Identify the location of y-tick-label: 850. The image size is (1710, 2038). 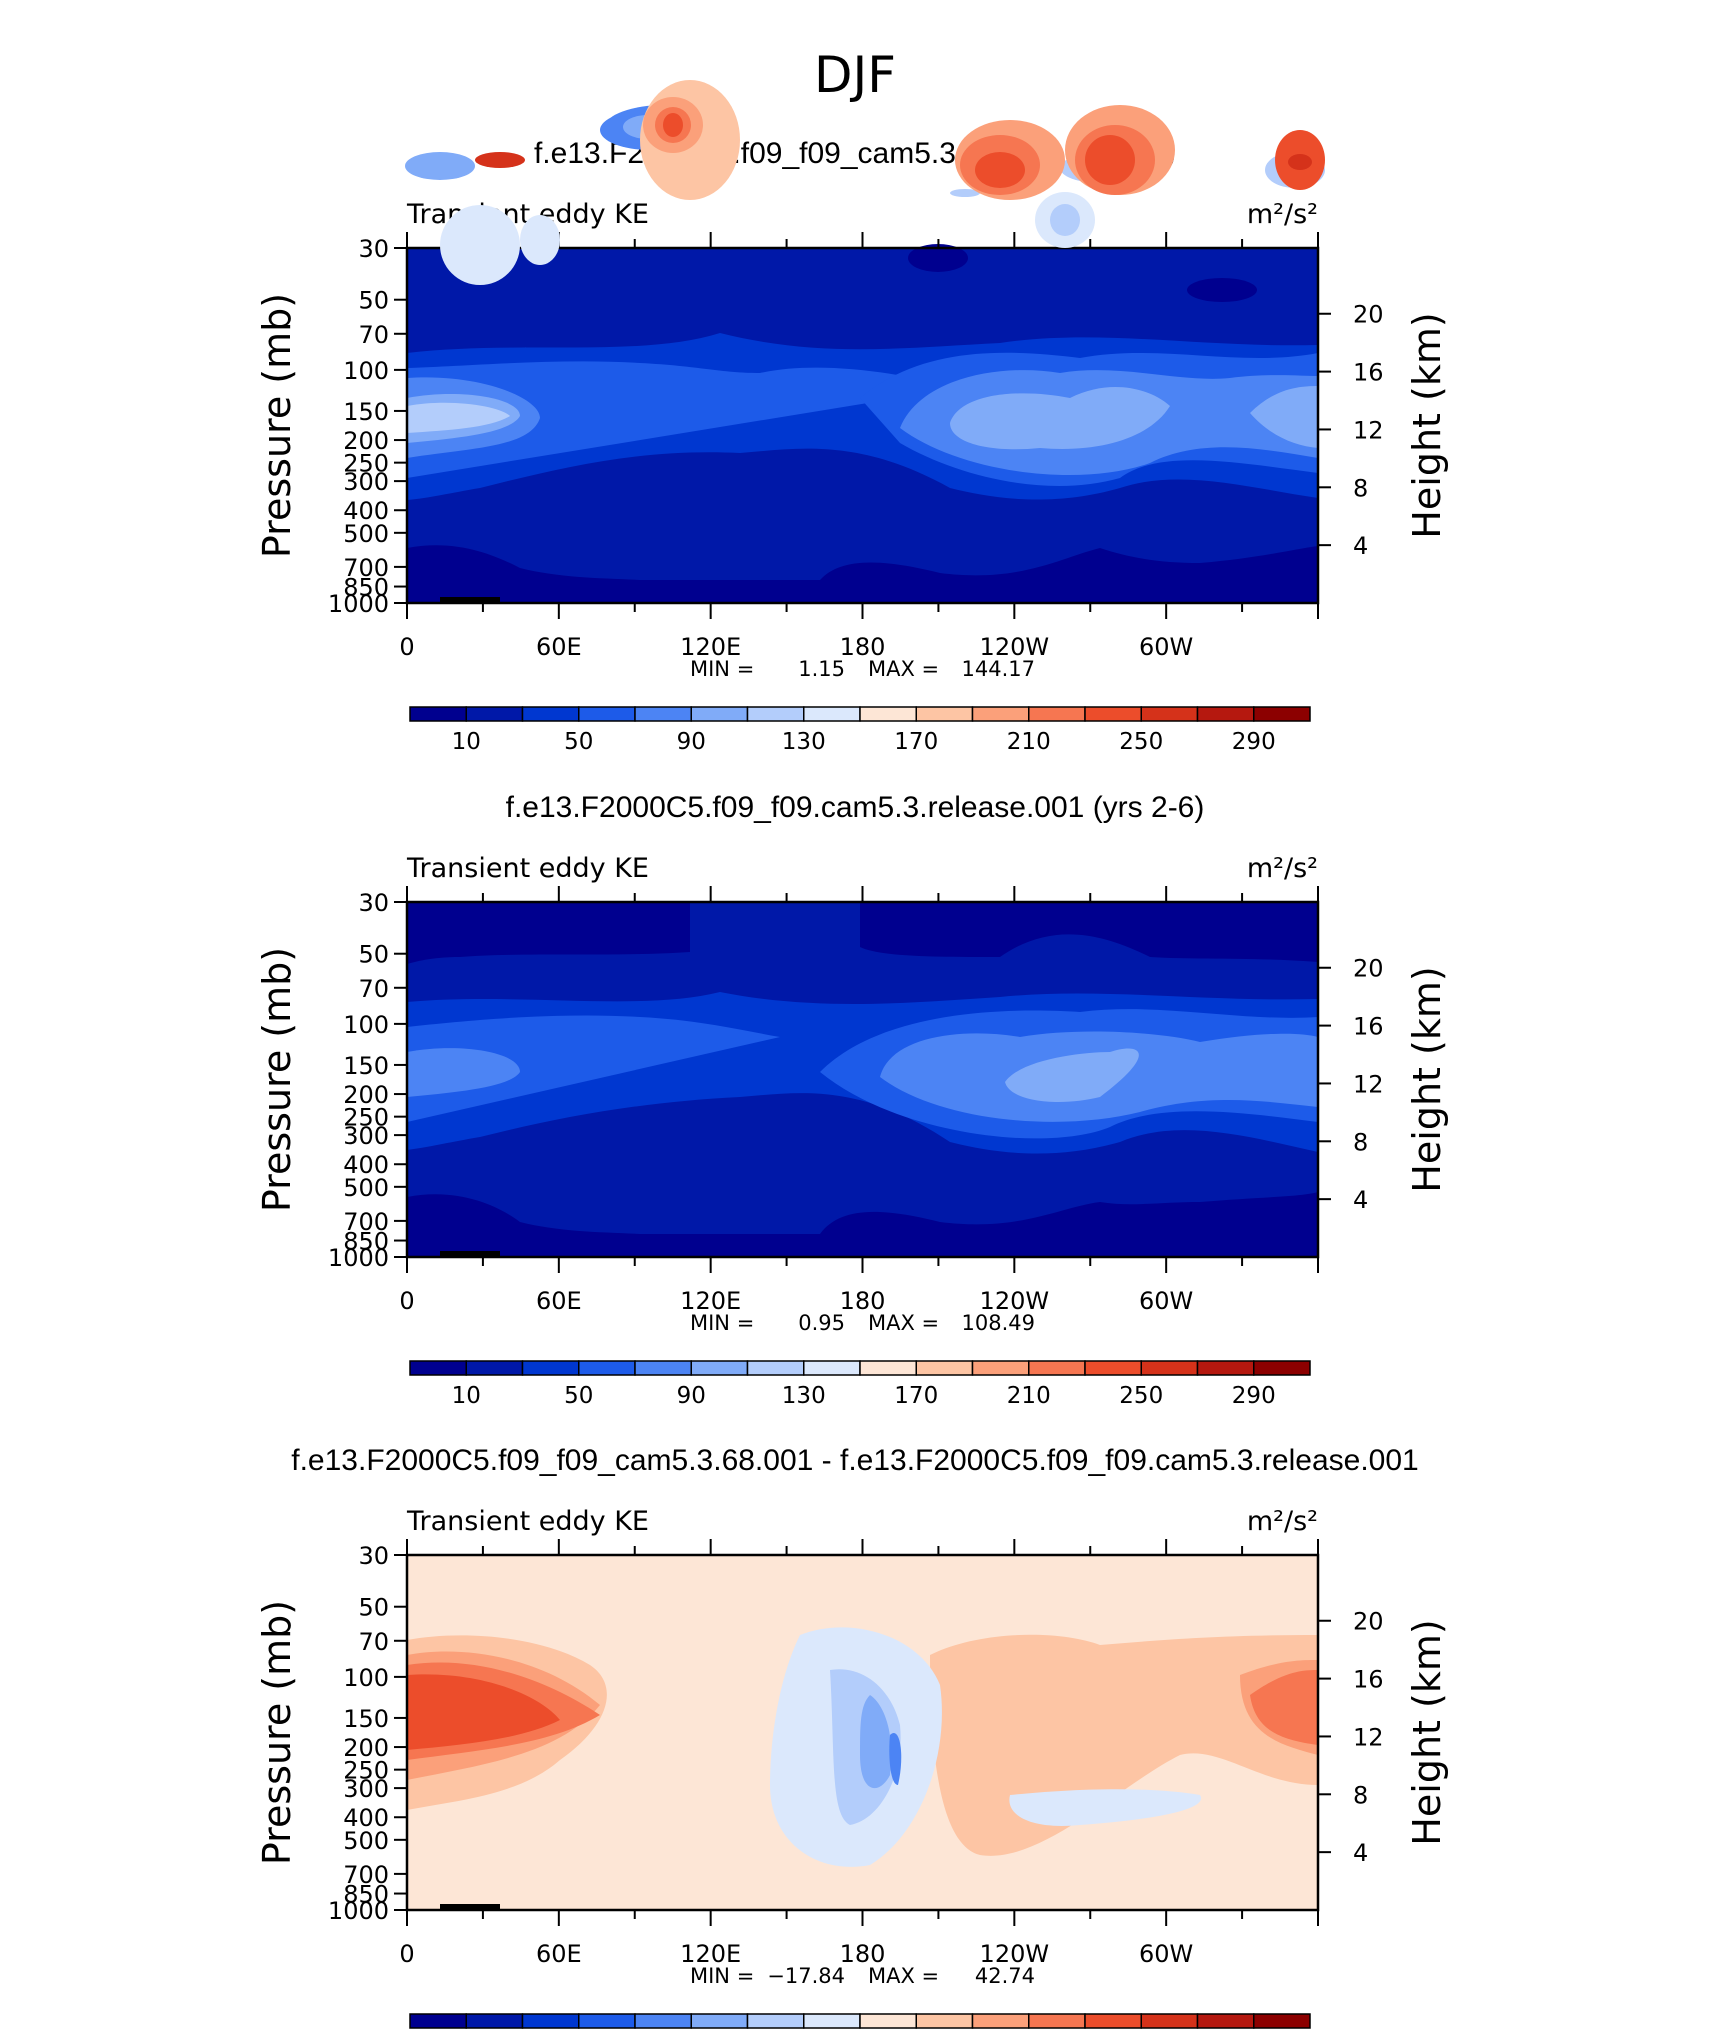
(366, 588).